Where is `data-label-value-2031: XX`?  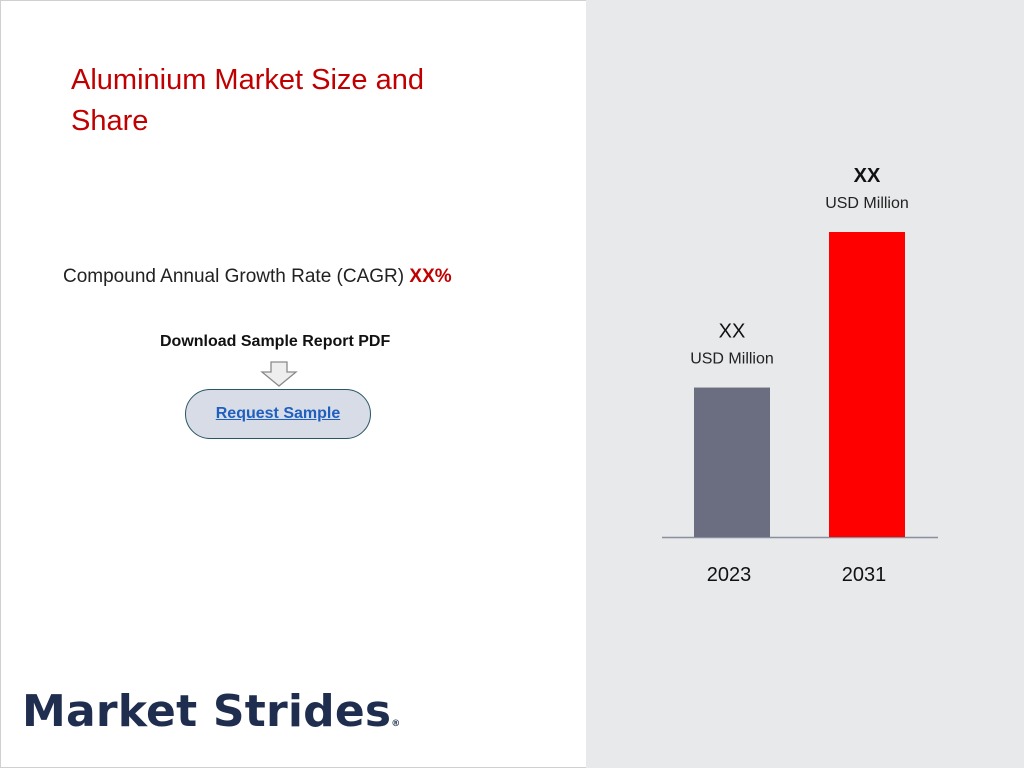 data-label-value-2031: XX is located at coordinates (867, 176).